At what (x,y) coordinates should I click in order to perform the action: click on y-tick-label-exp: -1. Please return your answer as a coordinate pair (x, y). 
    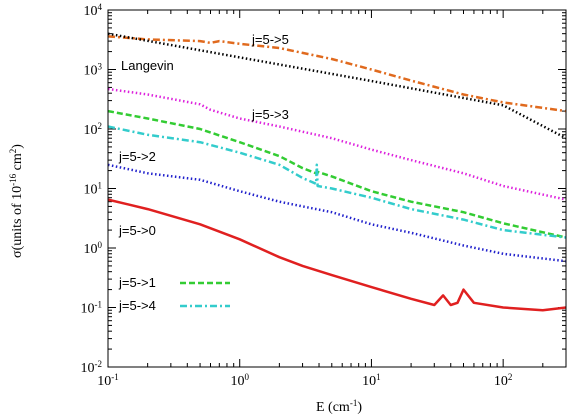
    Looking at the image, I should click on (99, 305).